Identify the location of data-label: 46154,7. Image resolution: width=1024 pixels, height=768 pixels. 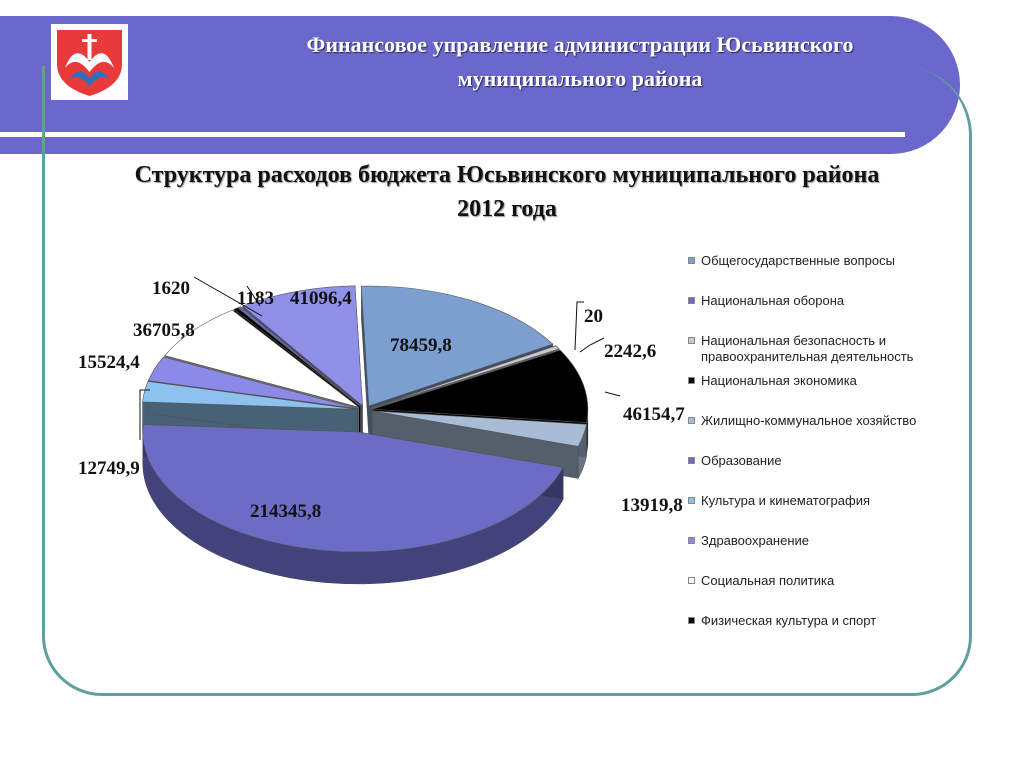
(654, 414).